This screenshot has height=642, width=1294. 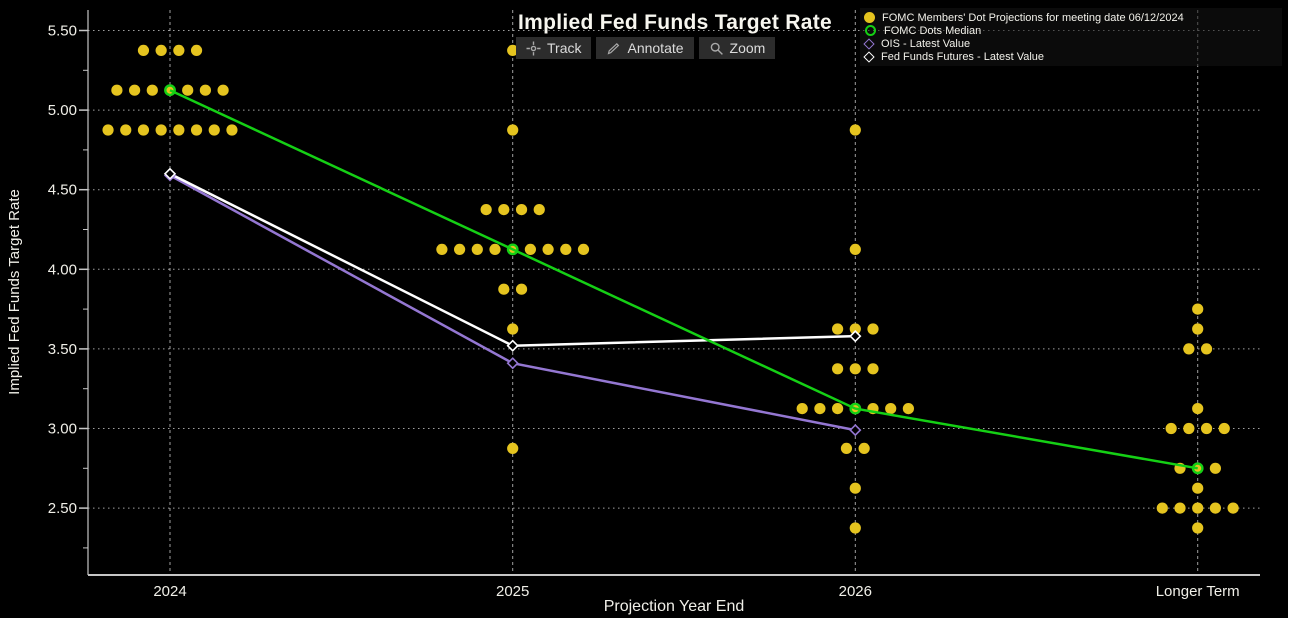 I want to click on zoom-button-label: Zoom, so click(x=747, y=48).